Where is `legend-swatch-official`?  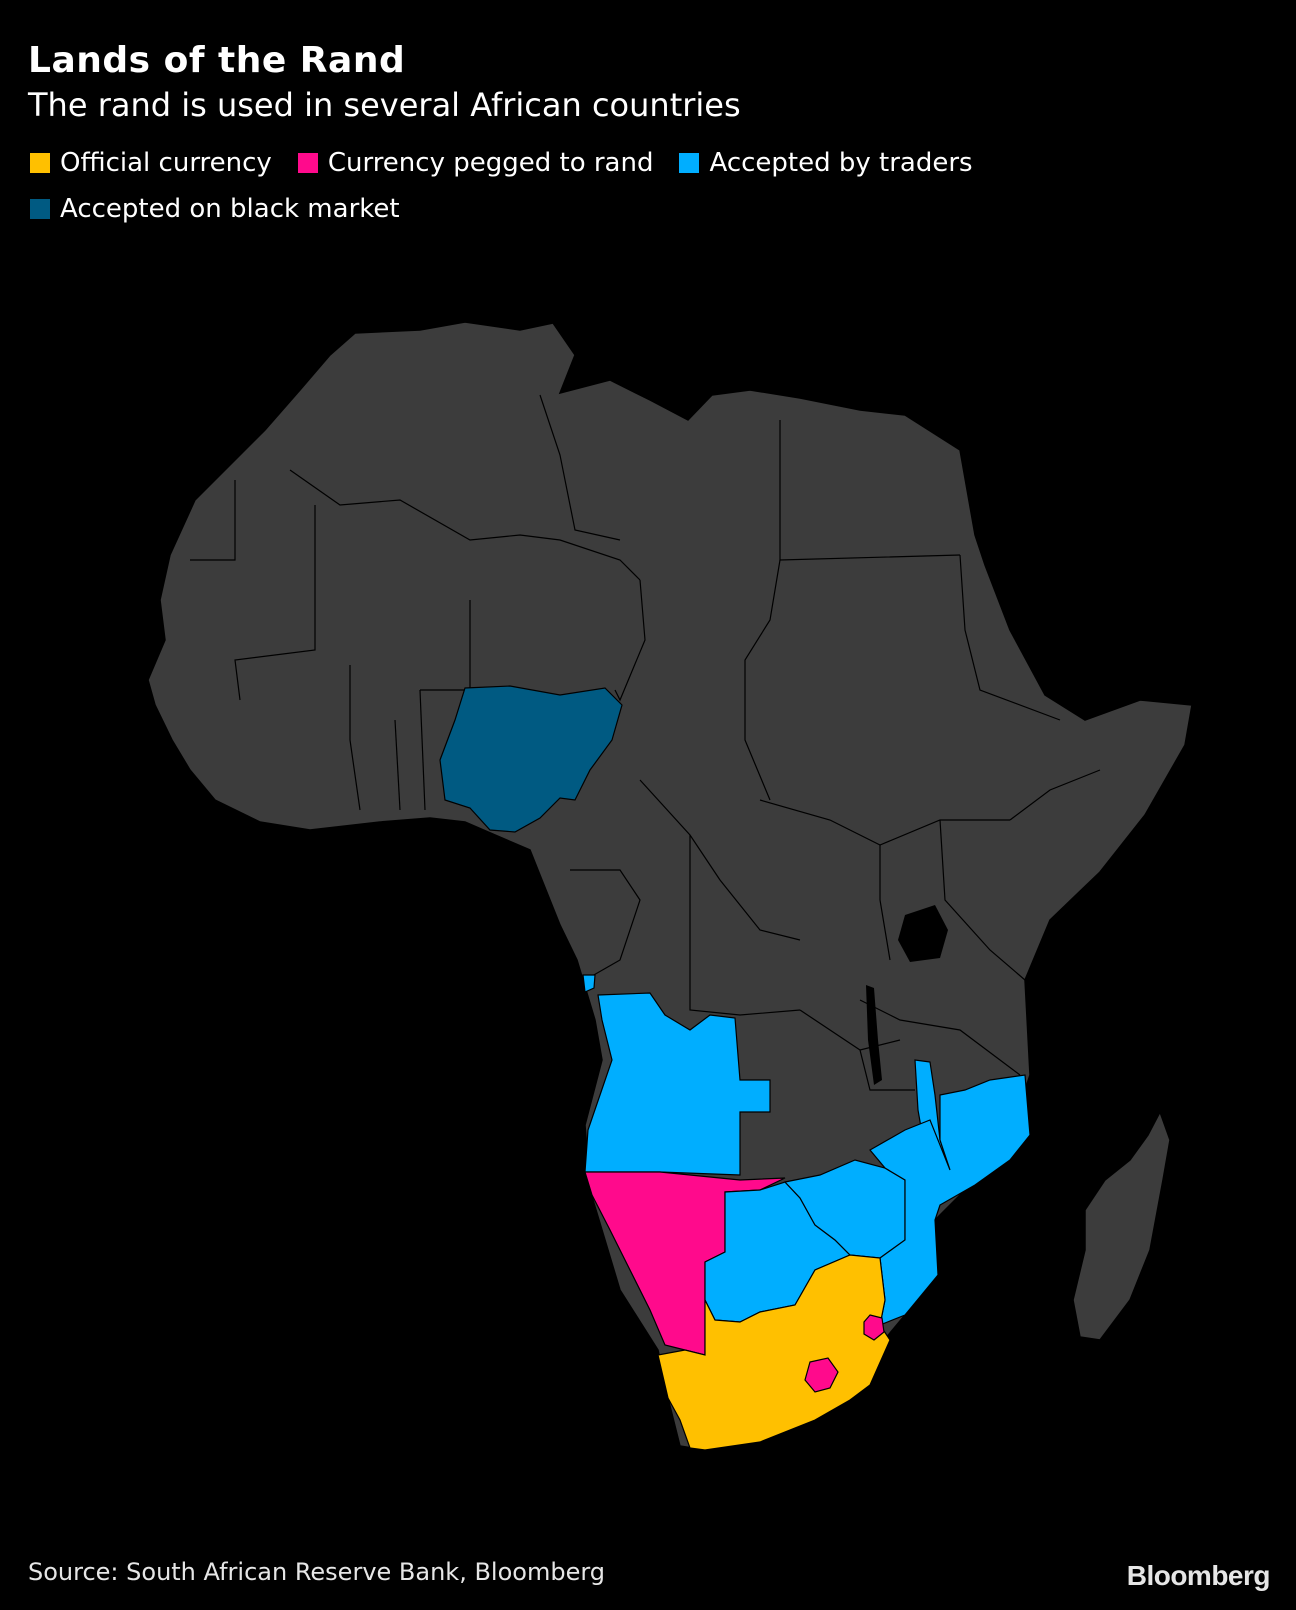
legend-swatch-official is located at coordinates (40, 163).